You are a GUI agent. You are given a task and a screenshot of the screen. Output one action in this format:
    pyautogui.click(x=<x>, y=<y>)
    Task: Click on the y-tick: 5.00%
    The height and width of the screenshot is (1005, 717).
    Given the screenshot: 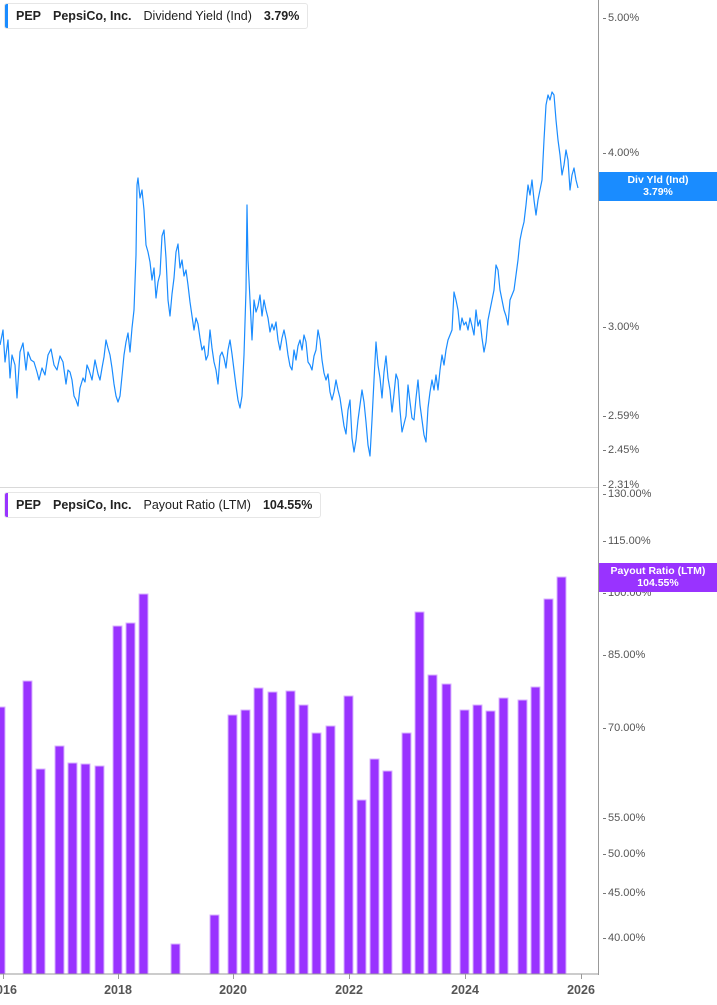 What is the action you would take?
    pyautogui.click(x=621, y=18)
    